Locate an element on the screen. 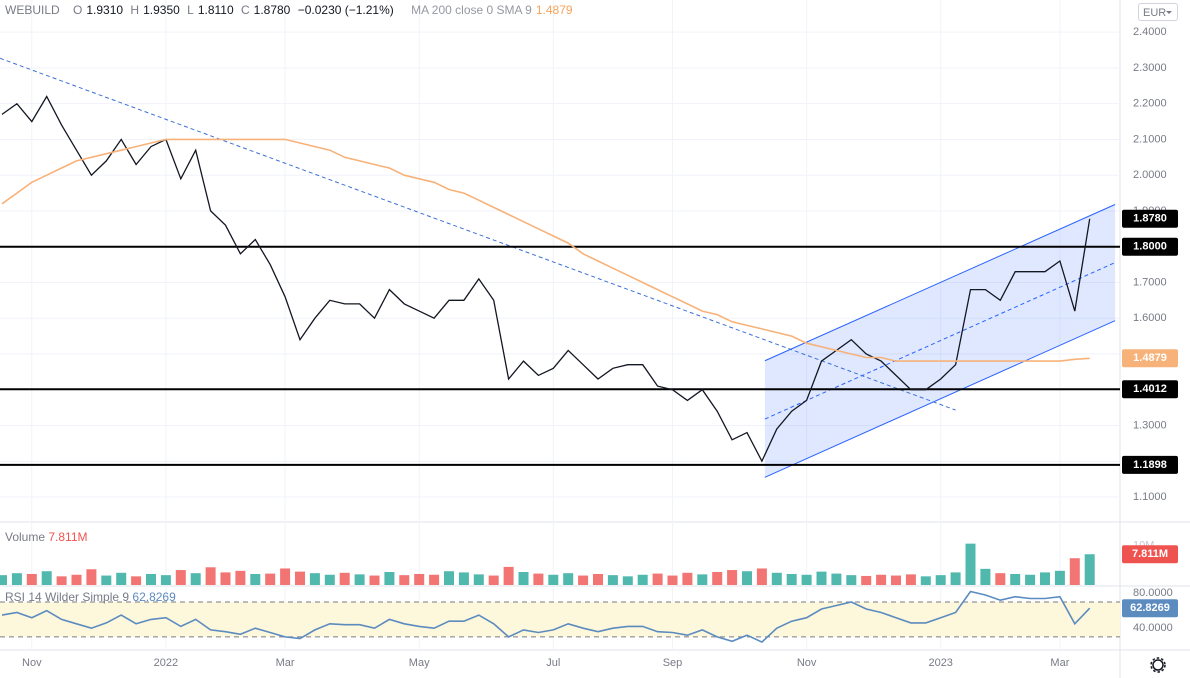 This screenshot has width=1190, height=678. x-tick-label: Jul is located at coordinates (553, 663).